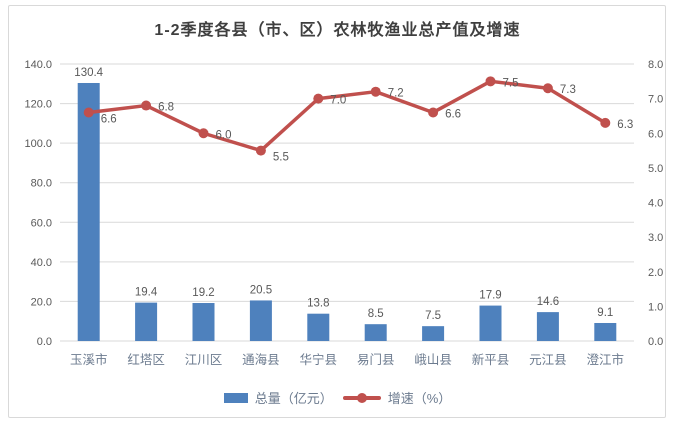 This screenshot has height=429, width=675. What do you see at coordinates (396, 94) in the screenshot?
I see `line-value-label: 7.2` at bounding box center [396, 94].